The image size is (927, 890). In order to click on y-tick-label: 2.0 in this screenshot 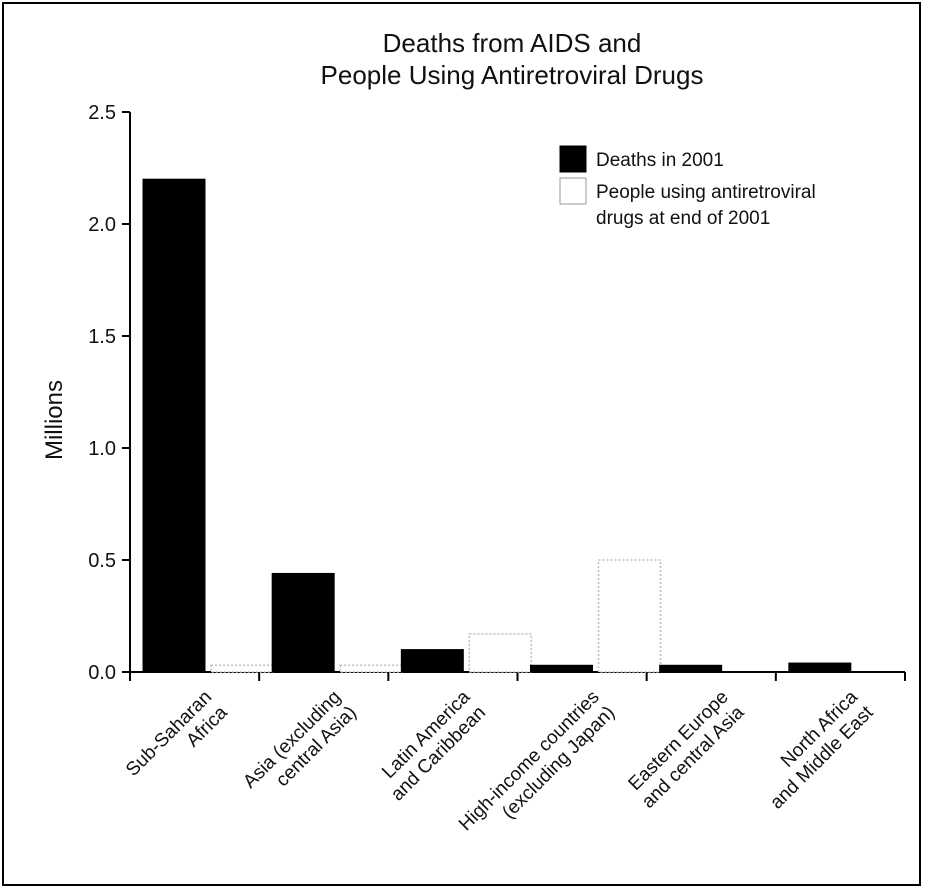, I will do `click(102, 225)`.